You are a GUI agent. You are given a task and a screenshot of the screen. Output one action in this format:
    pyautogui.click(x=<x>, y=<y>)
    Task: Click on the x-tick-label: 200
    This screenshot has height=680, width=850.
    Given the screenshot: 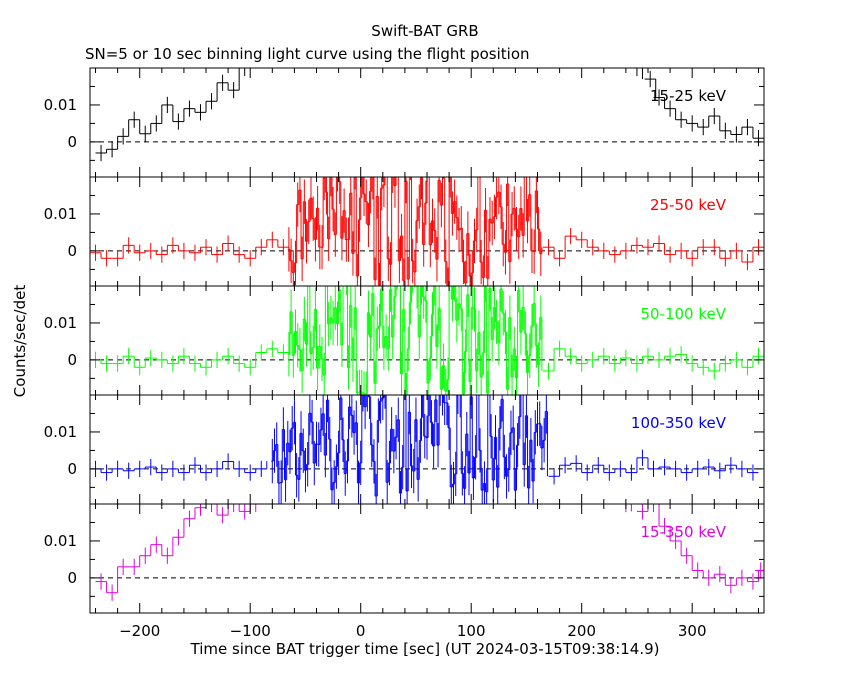 What is the action you would take?
    pyautogui.click(x=581, y=631)
    